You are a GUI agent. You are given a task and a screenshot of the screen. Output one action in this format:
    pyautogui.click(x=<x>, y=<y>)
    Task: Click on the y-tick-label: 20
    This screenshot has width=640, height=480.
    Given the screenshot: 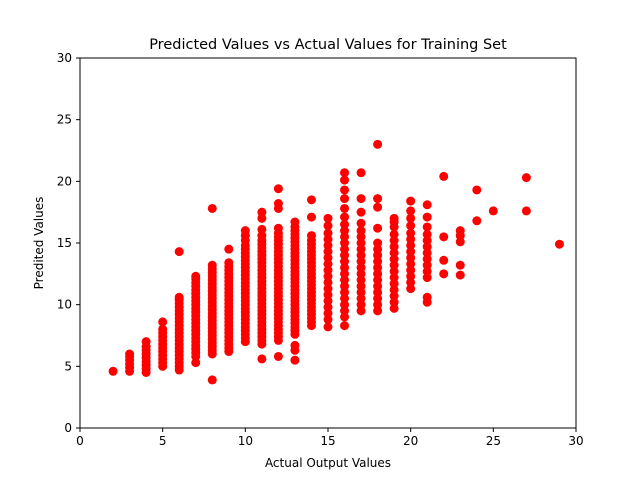 What is the action you would take?
    pyautogui.click(x=64, y=181)
    